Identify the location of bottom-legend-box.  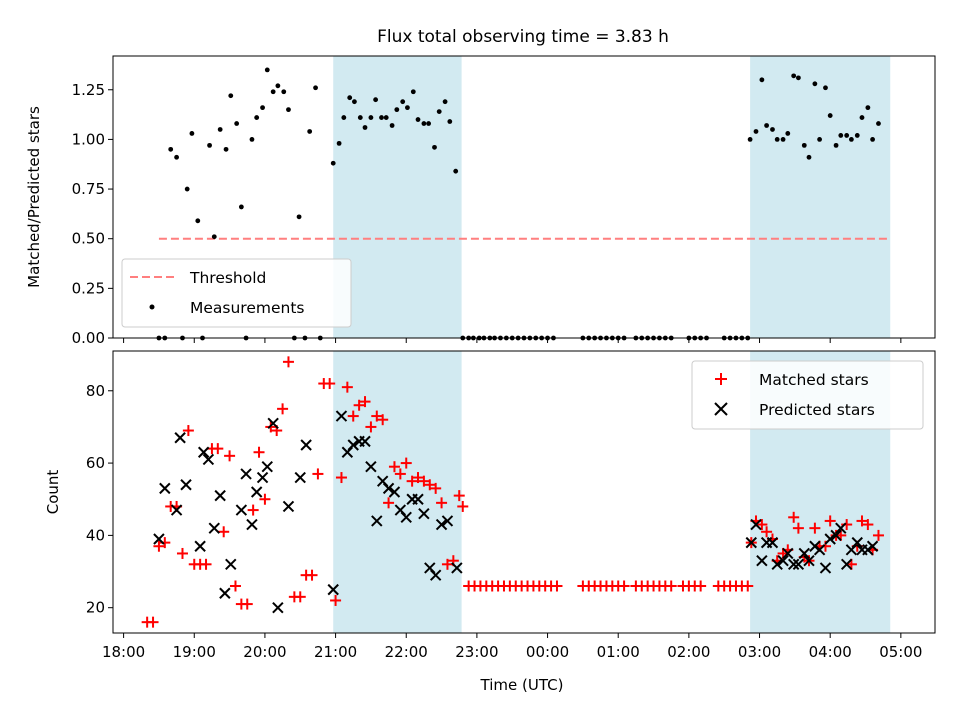
(807, 395).